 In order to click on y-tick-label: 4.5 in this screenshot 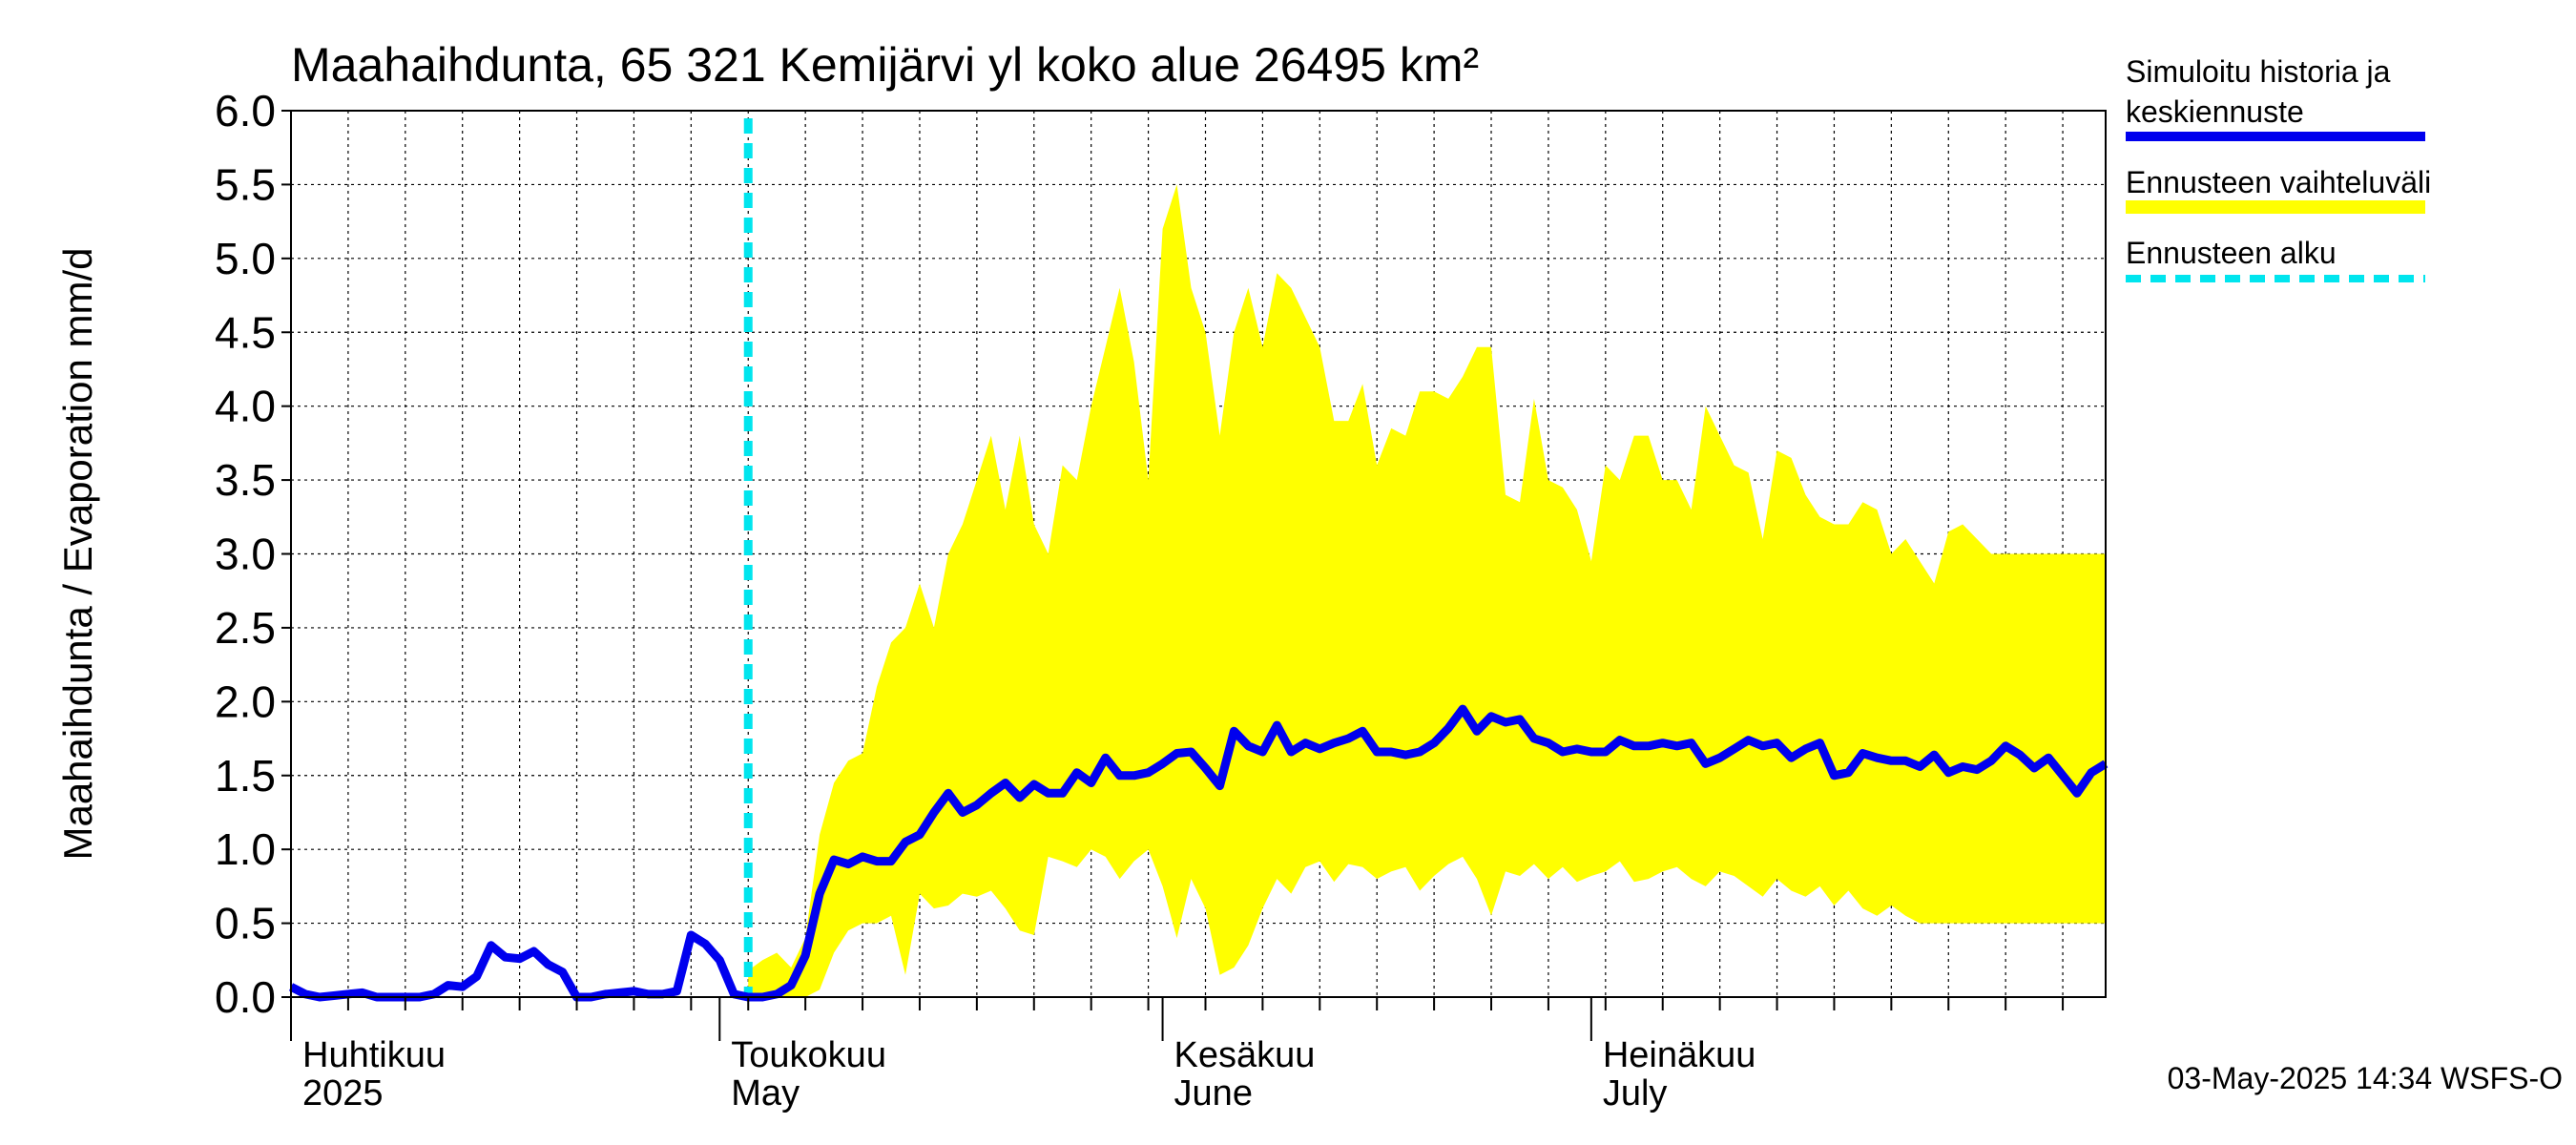, I will do `click(245, 332)`.